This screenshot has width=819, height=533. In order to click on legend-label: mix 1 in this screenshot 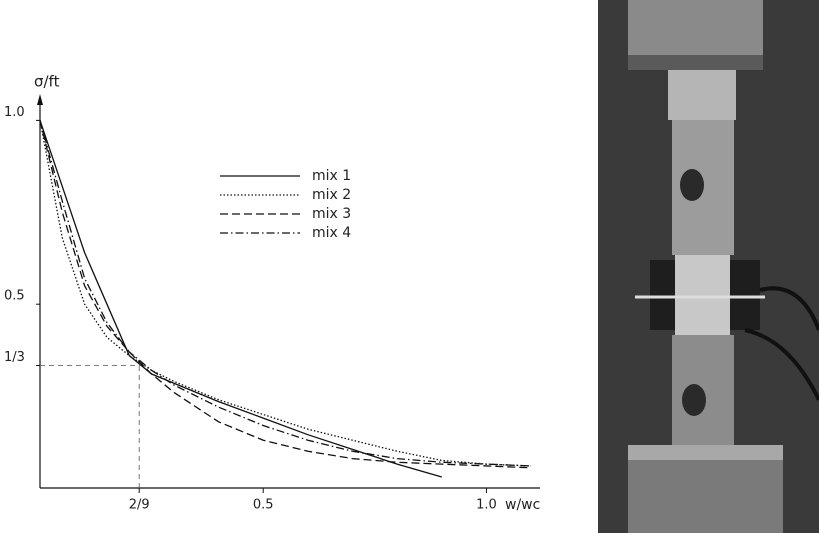, I will do `click(331, 176)`.